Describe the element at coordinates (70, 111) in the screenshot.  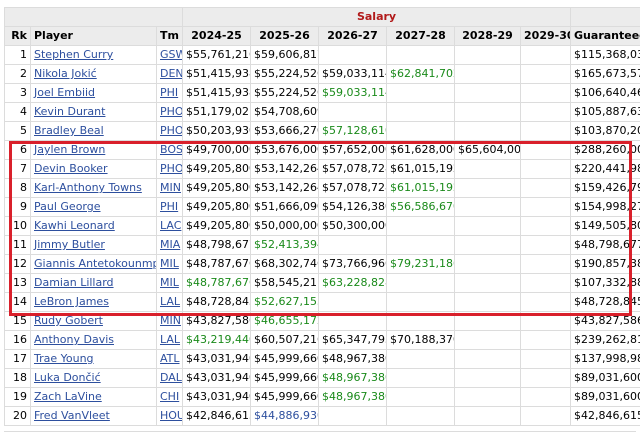
I see `player-link: Kevin Durant` at that location.